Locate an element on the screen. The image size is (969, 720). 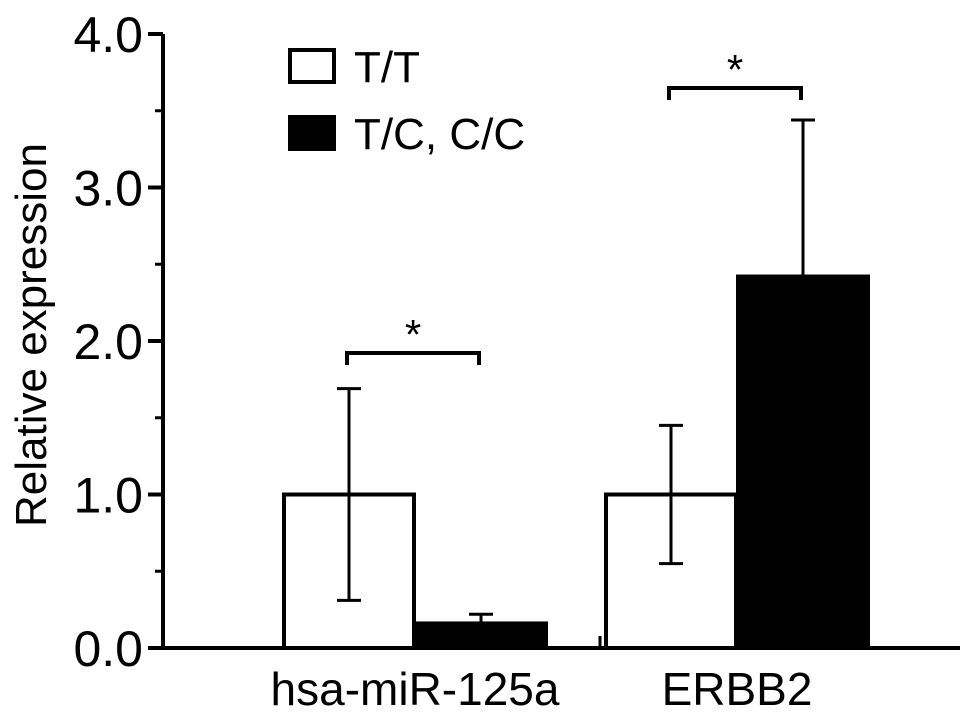
y-tick-label: 3.0 is located at coordinates (108, 189).